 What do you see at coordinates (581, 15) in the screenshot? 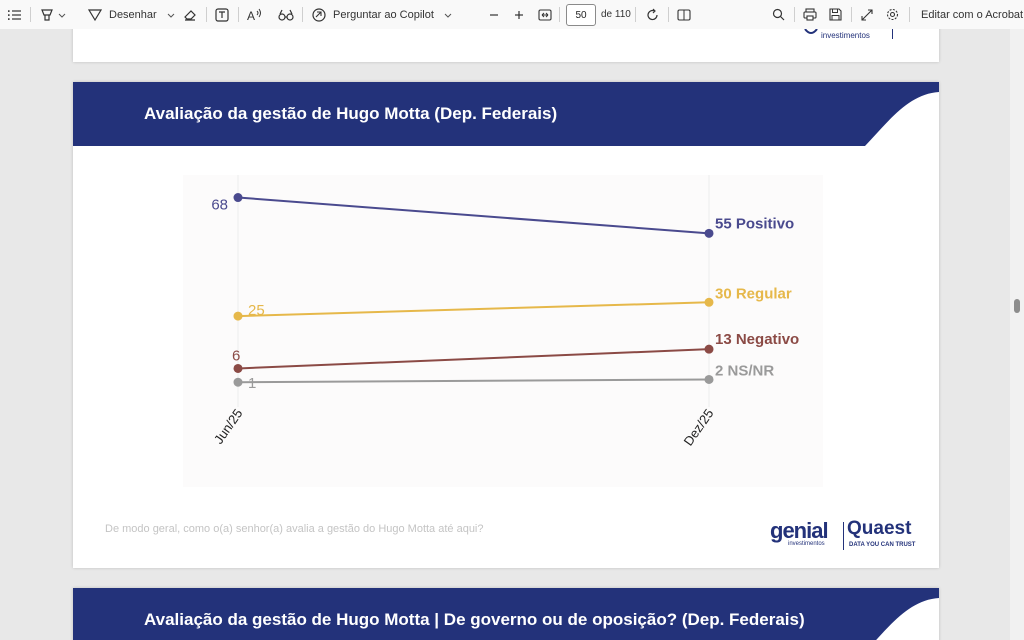
I see `page-number-input: 50` at bounding box center [581, 15].